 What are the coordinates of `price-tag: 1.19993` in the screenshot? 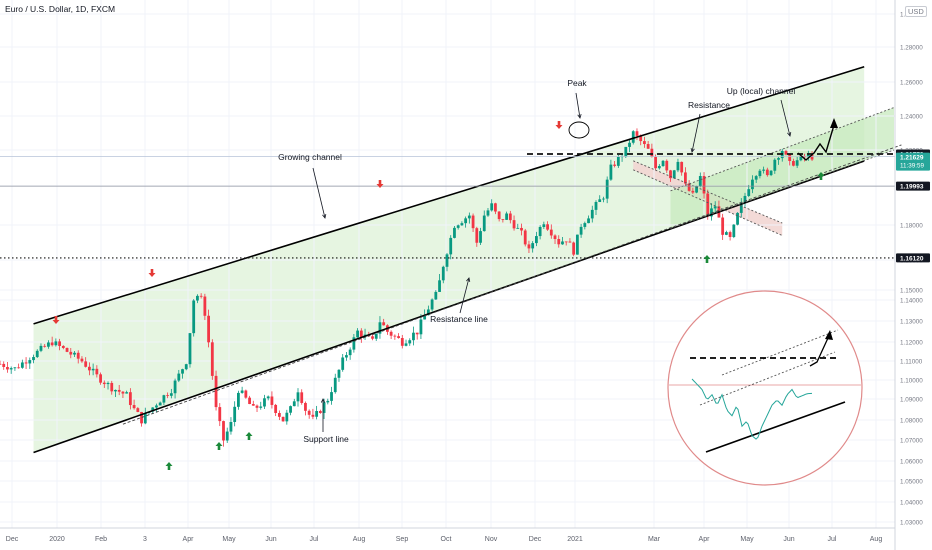 It's located at (913, 186).